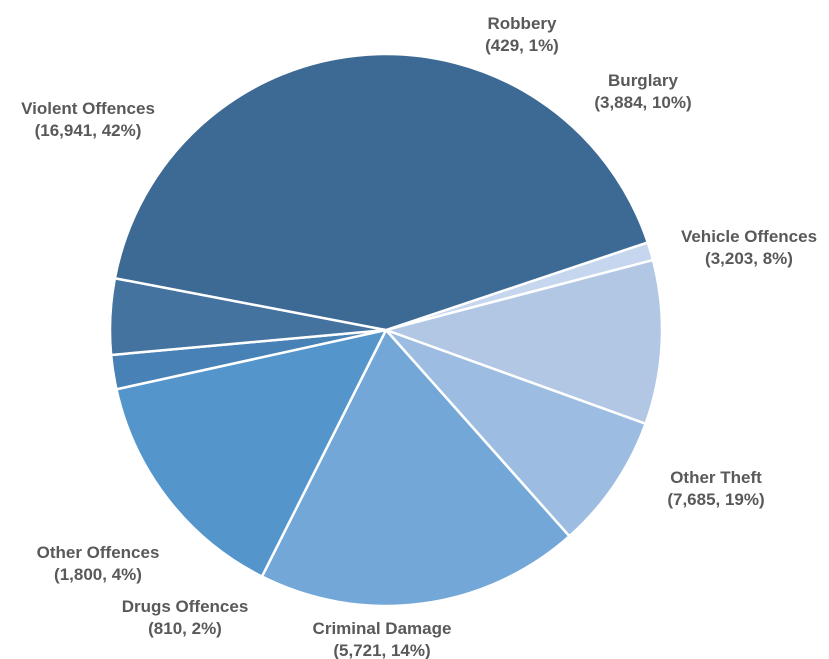  I want to click on slice-value-burglary: (3,884, 10%), so click(642, 102).